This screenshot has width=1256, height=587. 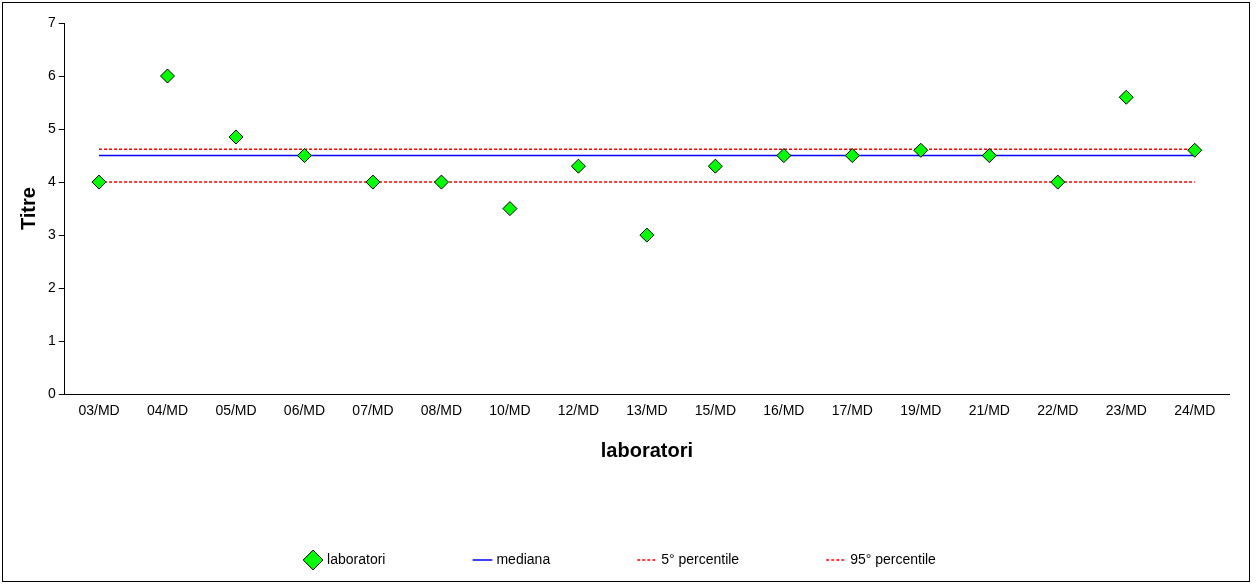 I want to click on x-tick-label: 24/MD, so click(x=1195, y=410).